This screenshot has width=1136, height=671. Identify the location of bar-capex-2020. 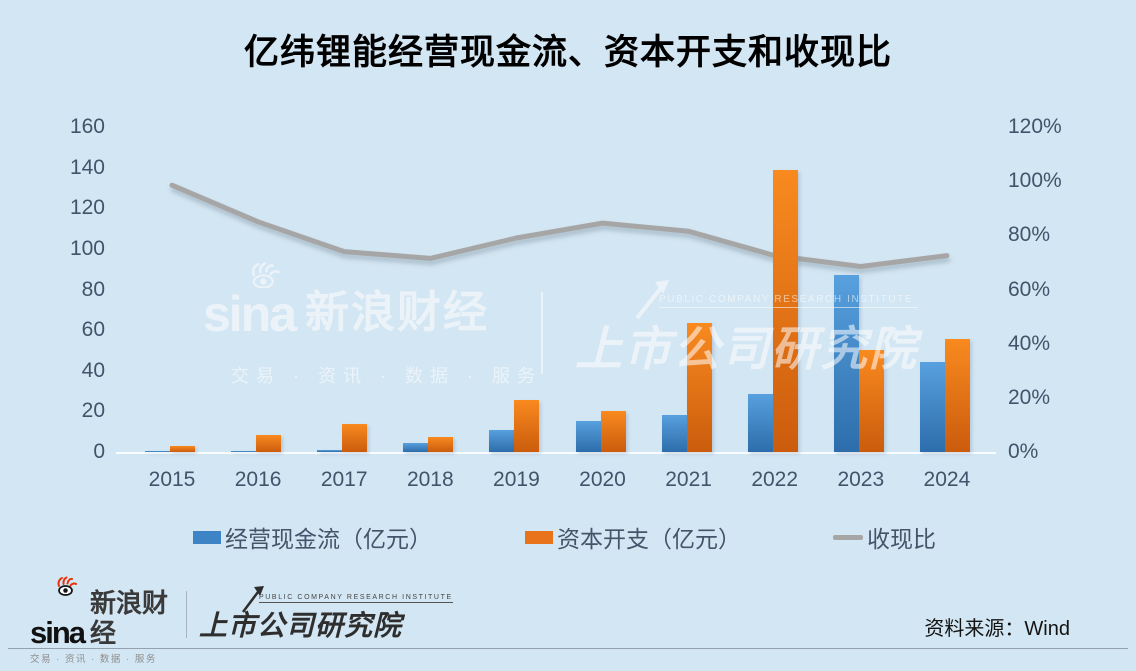
(613, 431).